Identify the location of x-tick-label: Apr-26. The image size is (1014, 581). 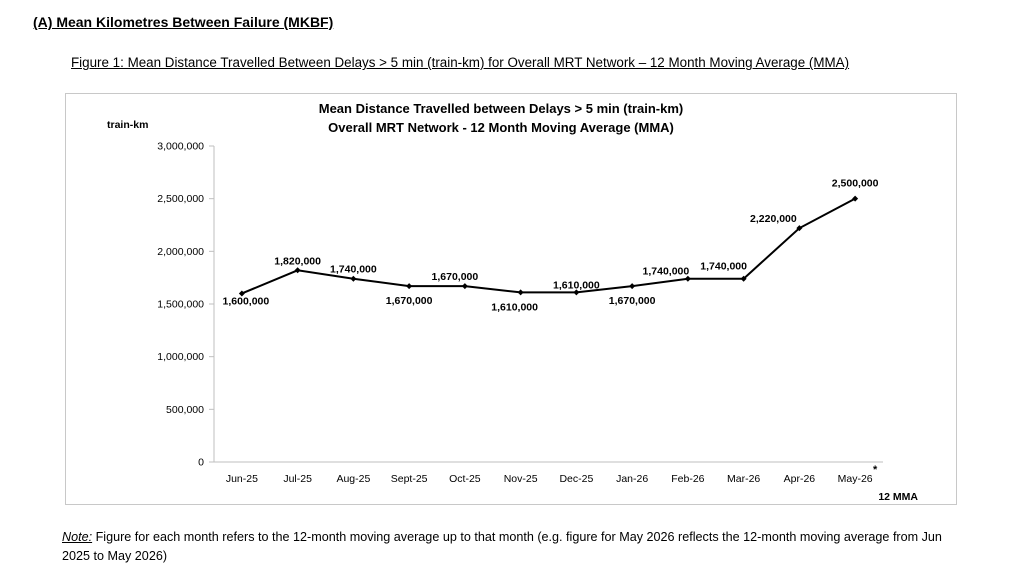
(800, 479).